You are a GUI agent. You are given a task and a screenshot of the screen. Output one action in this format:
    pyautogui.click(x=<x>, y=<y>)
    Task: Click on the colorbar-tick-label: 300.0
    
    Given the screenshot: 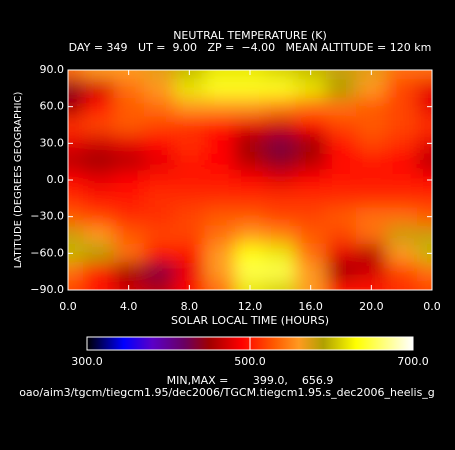 What is the action you would take?
    pyautogui.click(x=87, y=361)
    